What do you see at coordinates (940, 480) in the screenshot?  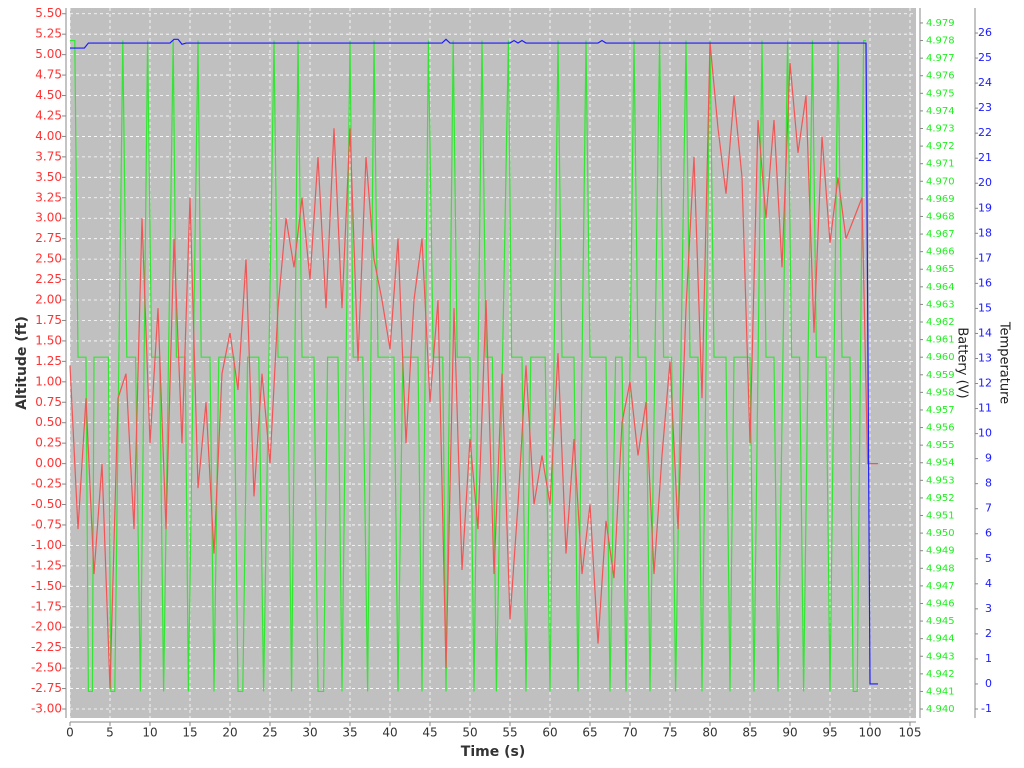 I see `y2-tick-label: 4.953` at bounding box center [940, 480].